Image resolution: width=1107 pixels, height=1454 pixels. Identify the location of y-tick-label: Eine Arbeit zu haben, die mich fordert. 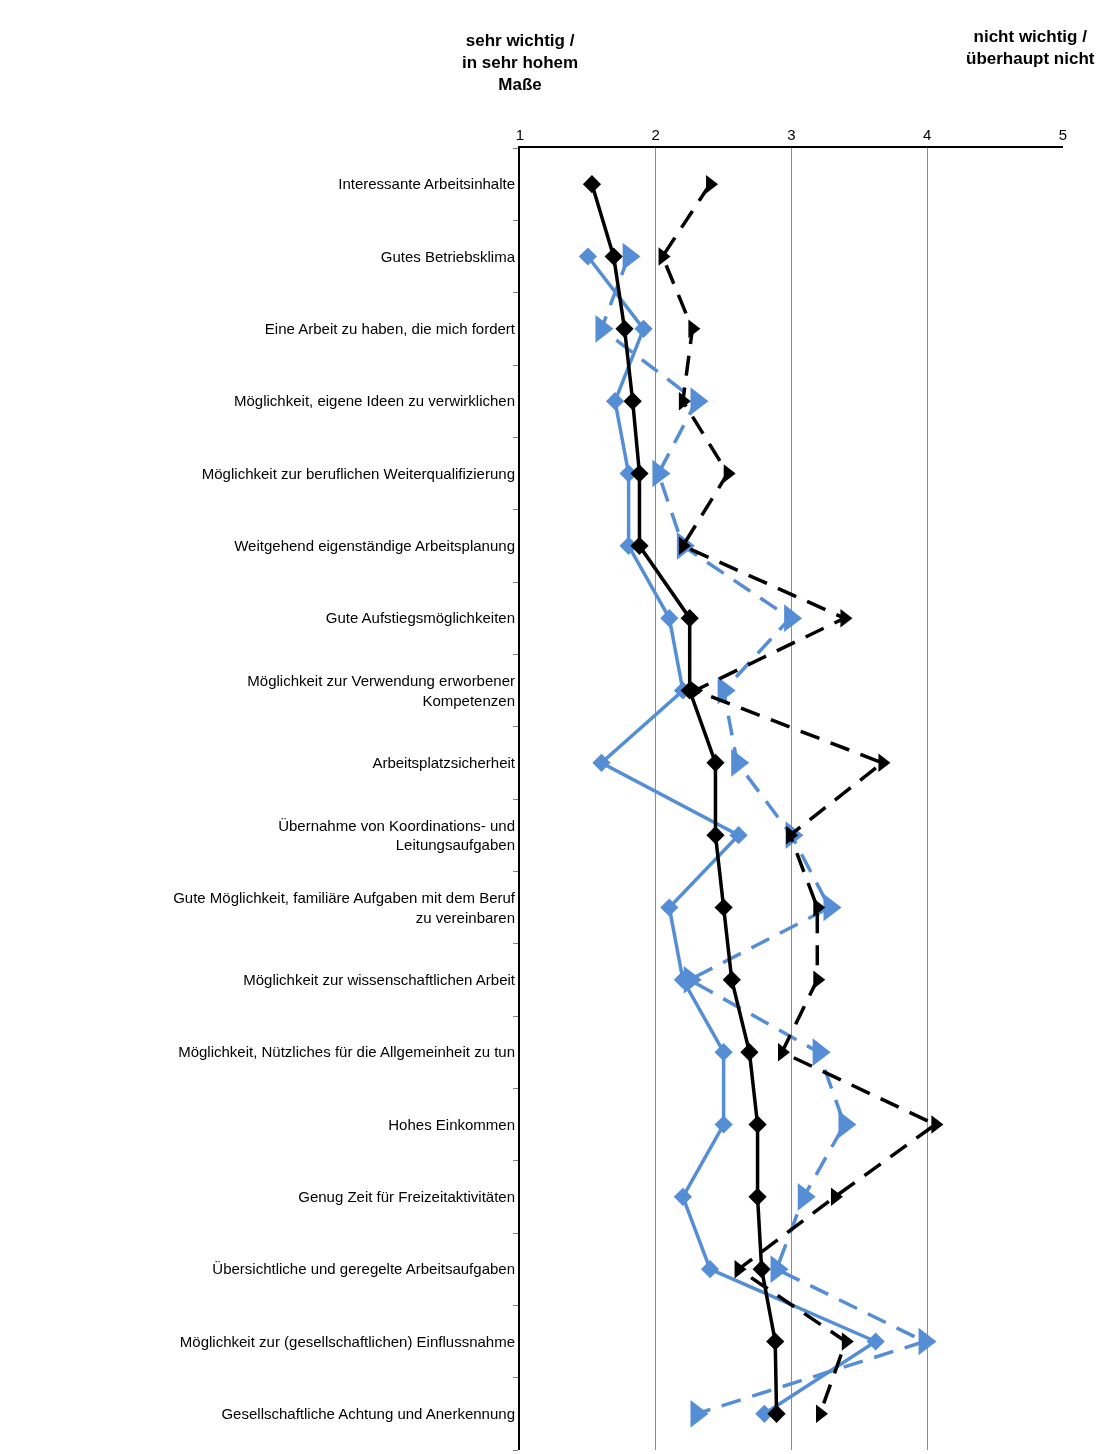
(390, 329).